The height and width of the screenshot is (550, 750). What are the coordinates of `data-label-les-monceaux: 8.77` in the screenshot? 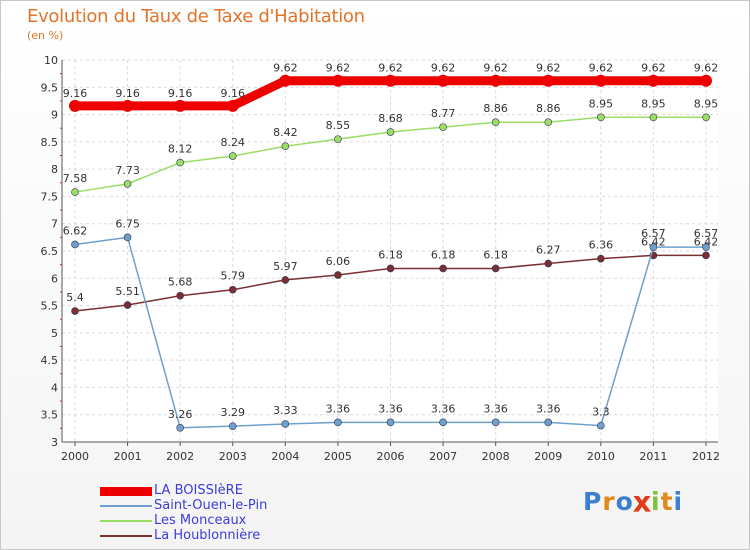 It's located at (443, 113).